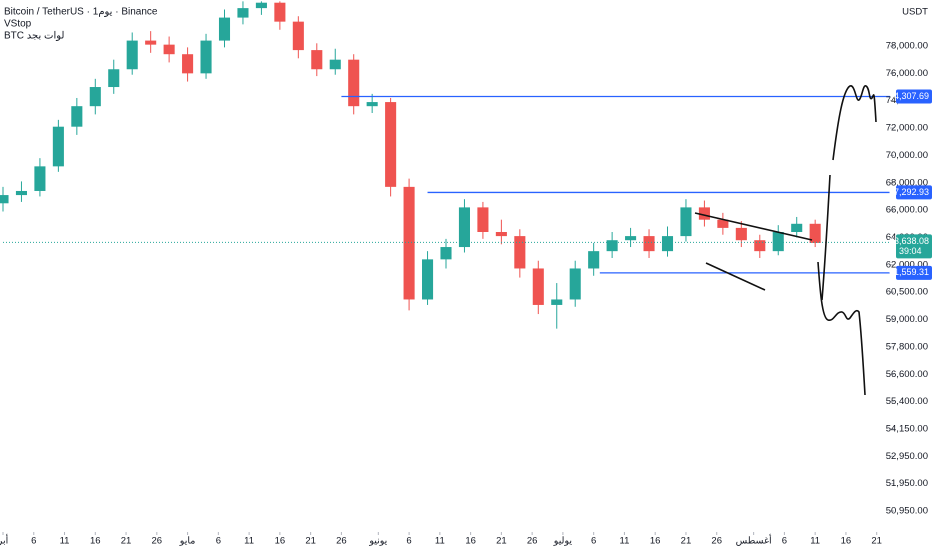  What do you see at coordinates (754, 540) in the screenshot?
I see `x-tick-label: أغسطس` at bounding box center [754, 540].